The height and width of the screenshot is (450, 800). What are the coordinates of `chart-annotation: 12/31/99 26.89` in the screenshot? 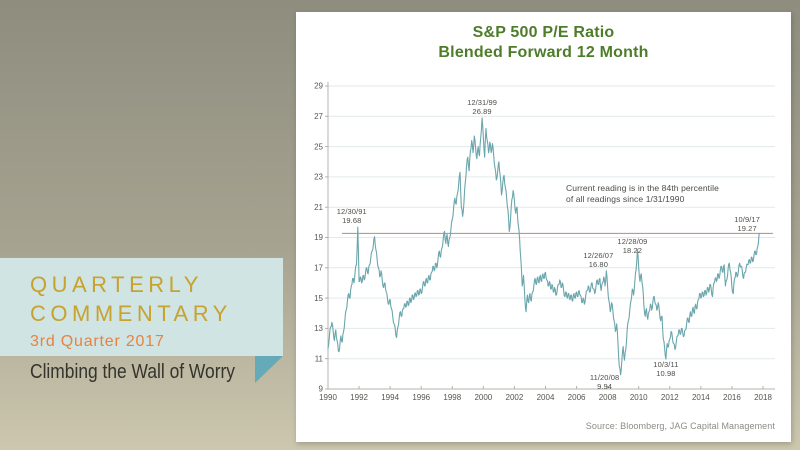 It's located at (482, 107).